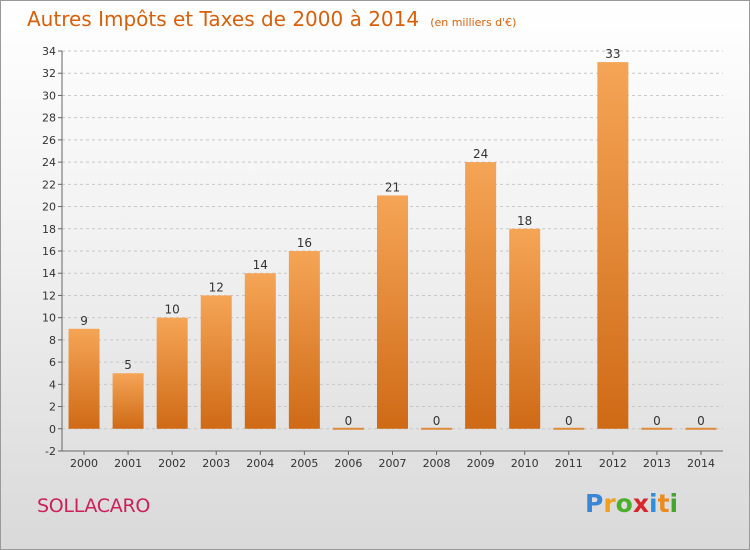  I want to click on bar-2007, so click(392, 312).